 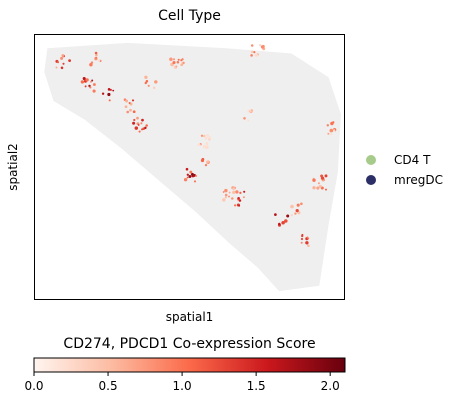 I want to click on legend-label-cd4t: CD4 T, so click(x=412, y=160).